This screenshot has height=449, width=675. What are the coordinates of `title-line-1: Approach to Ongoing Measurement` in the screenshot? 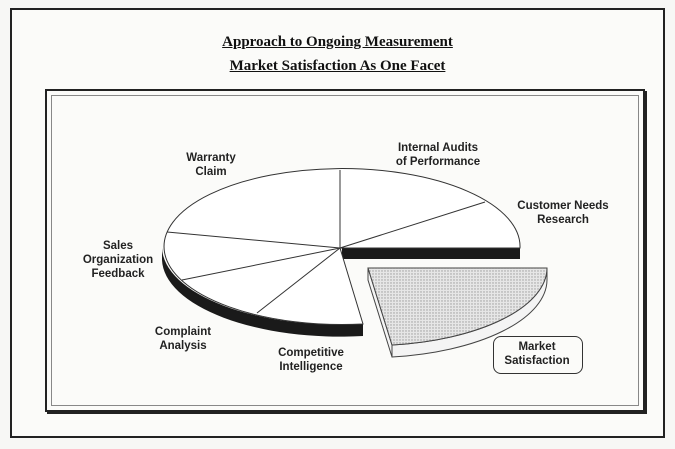 It's located at (337, 42).